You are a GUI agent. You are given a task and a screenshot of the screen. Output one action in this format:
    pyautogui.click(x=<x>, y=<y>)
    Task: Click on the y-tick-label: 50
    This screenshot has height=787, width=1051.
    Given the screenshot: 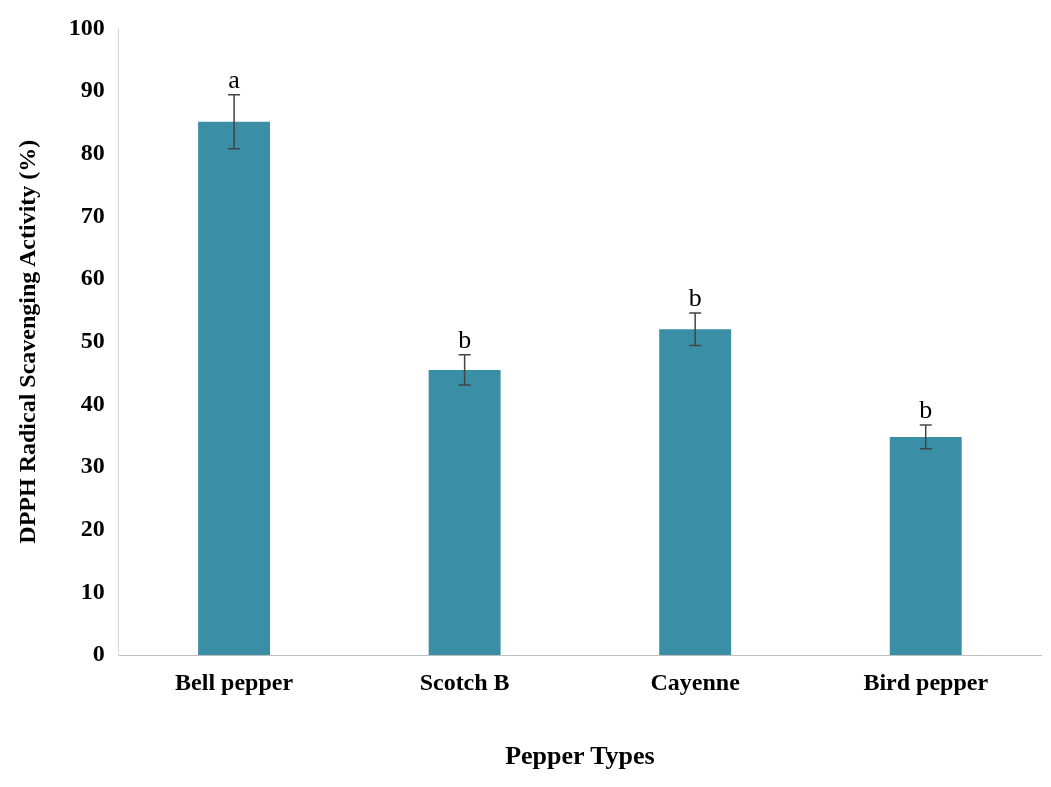 What is the action you would take?
    pyautogui.click(x=92, y=339)
    